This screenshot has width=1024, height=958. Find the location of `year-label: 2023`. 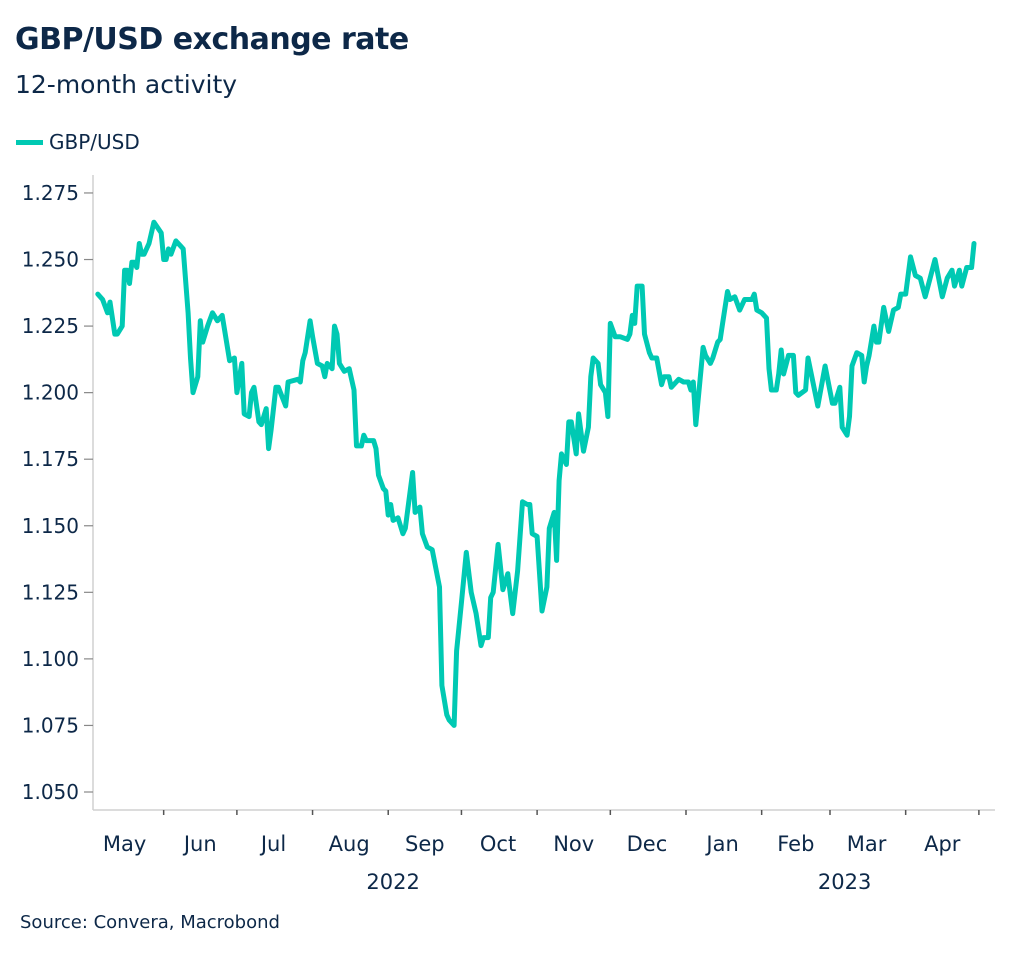

year-label: 2023 is located at coordinates (844, 882).